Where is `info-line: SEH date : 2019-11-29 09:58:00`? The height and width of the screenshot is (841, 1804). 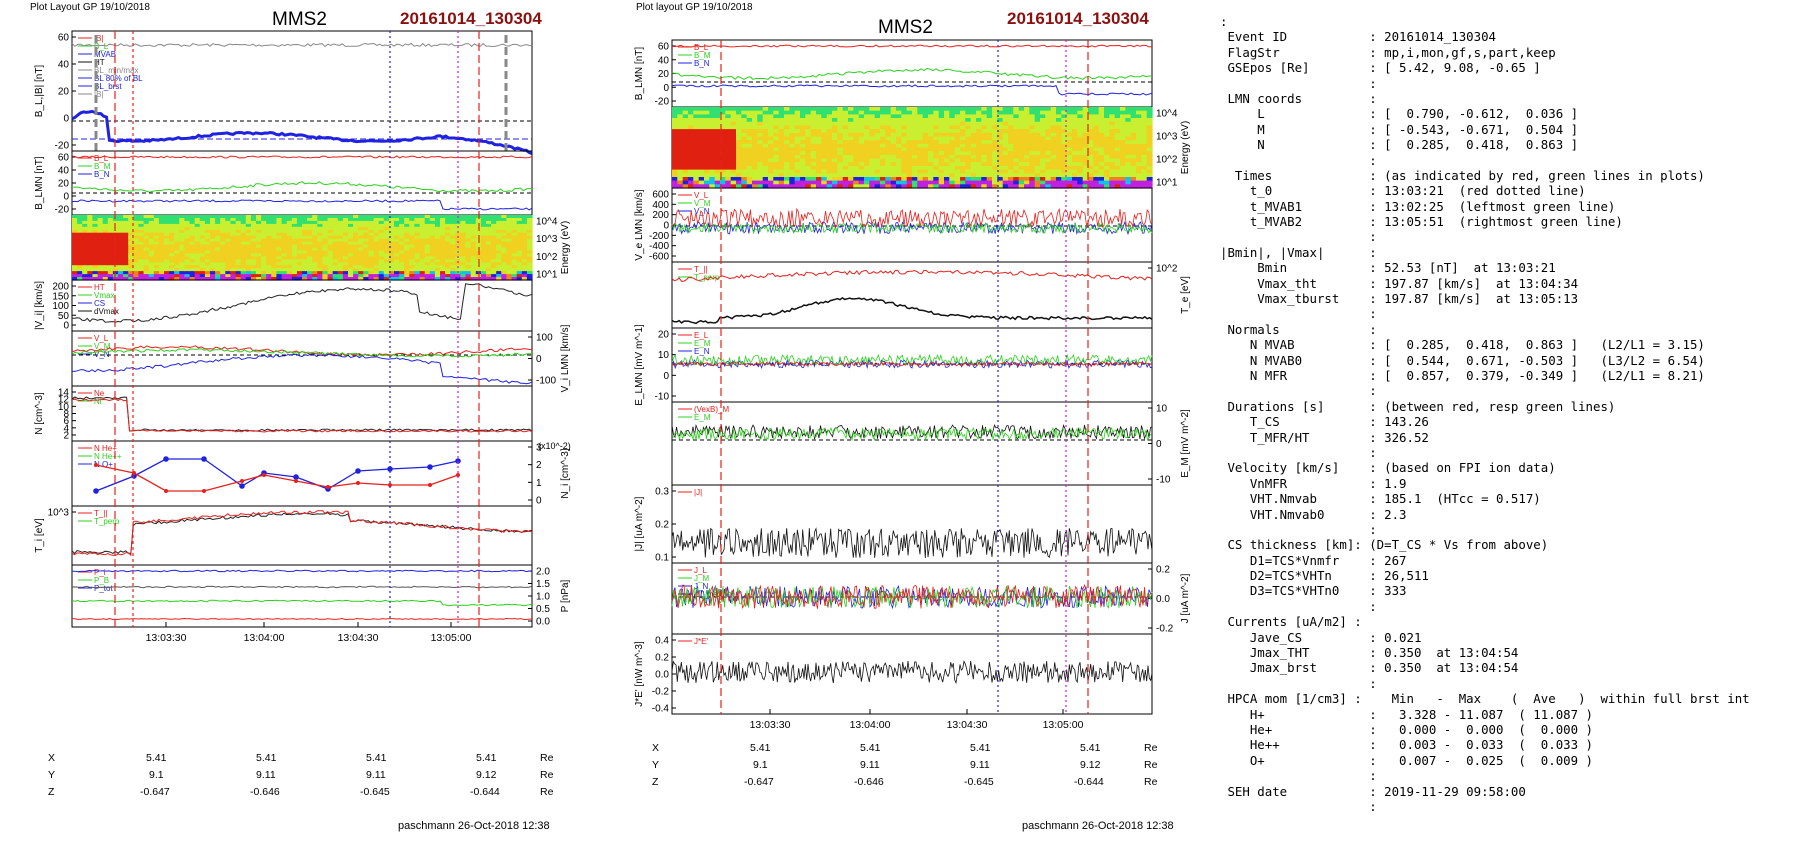 info-line: SEH date : 2019-11-29 09:58:00 is located at coordinates (1373, 791).